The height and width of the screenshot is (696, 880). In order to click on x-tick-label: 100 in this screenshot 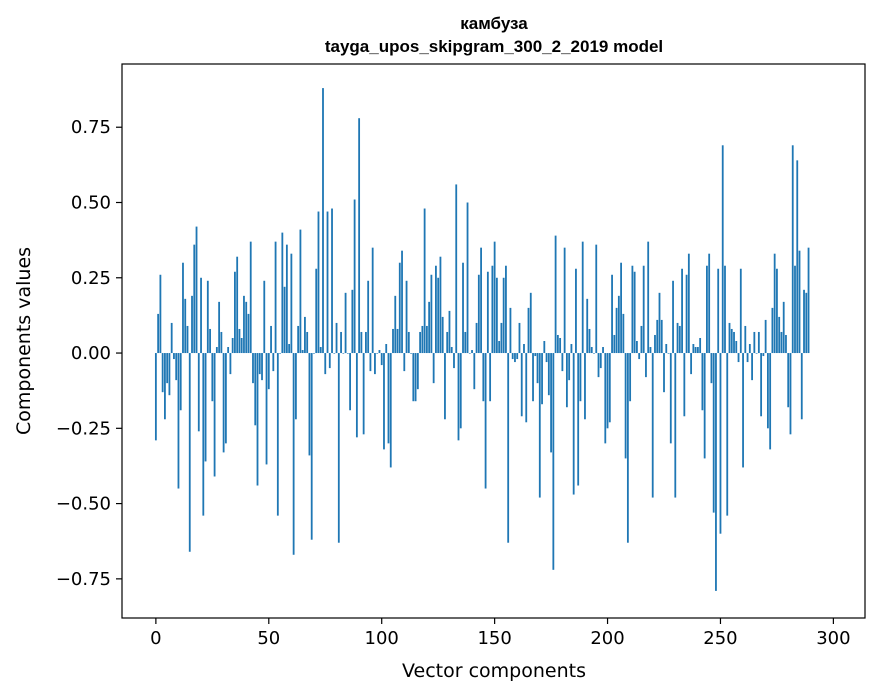, I will do `click(382, 638)`.